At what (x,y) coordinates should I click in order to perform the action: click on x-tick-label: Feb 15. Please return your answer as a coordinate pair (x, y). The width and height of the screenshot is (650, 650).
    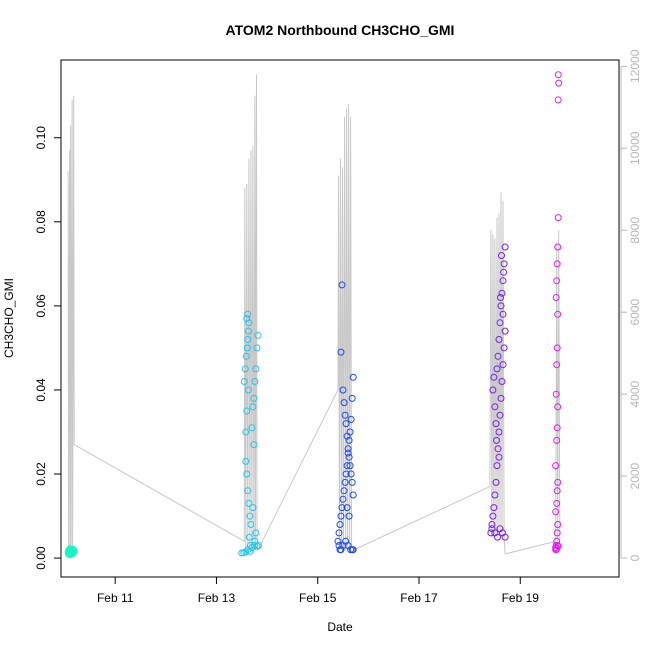
    Looking at the image, I should click on (318, 598).